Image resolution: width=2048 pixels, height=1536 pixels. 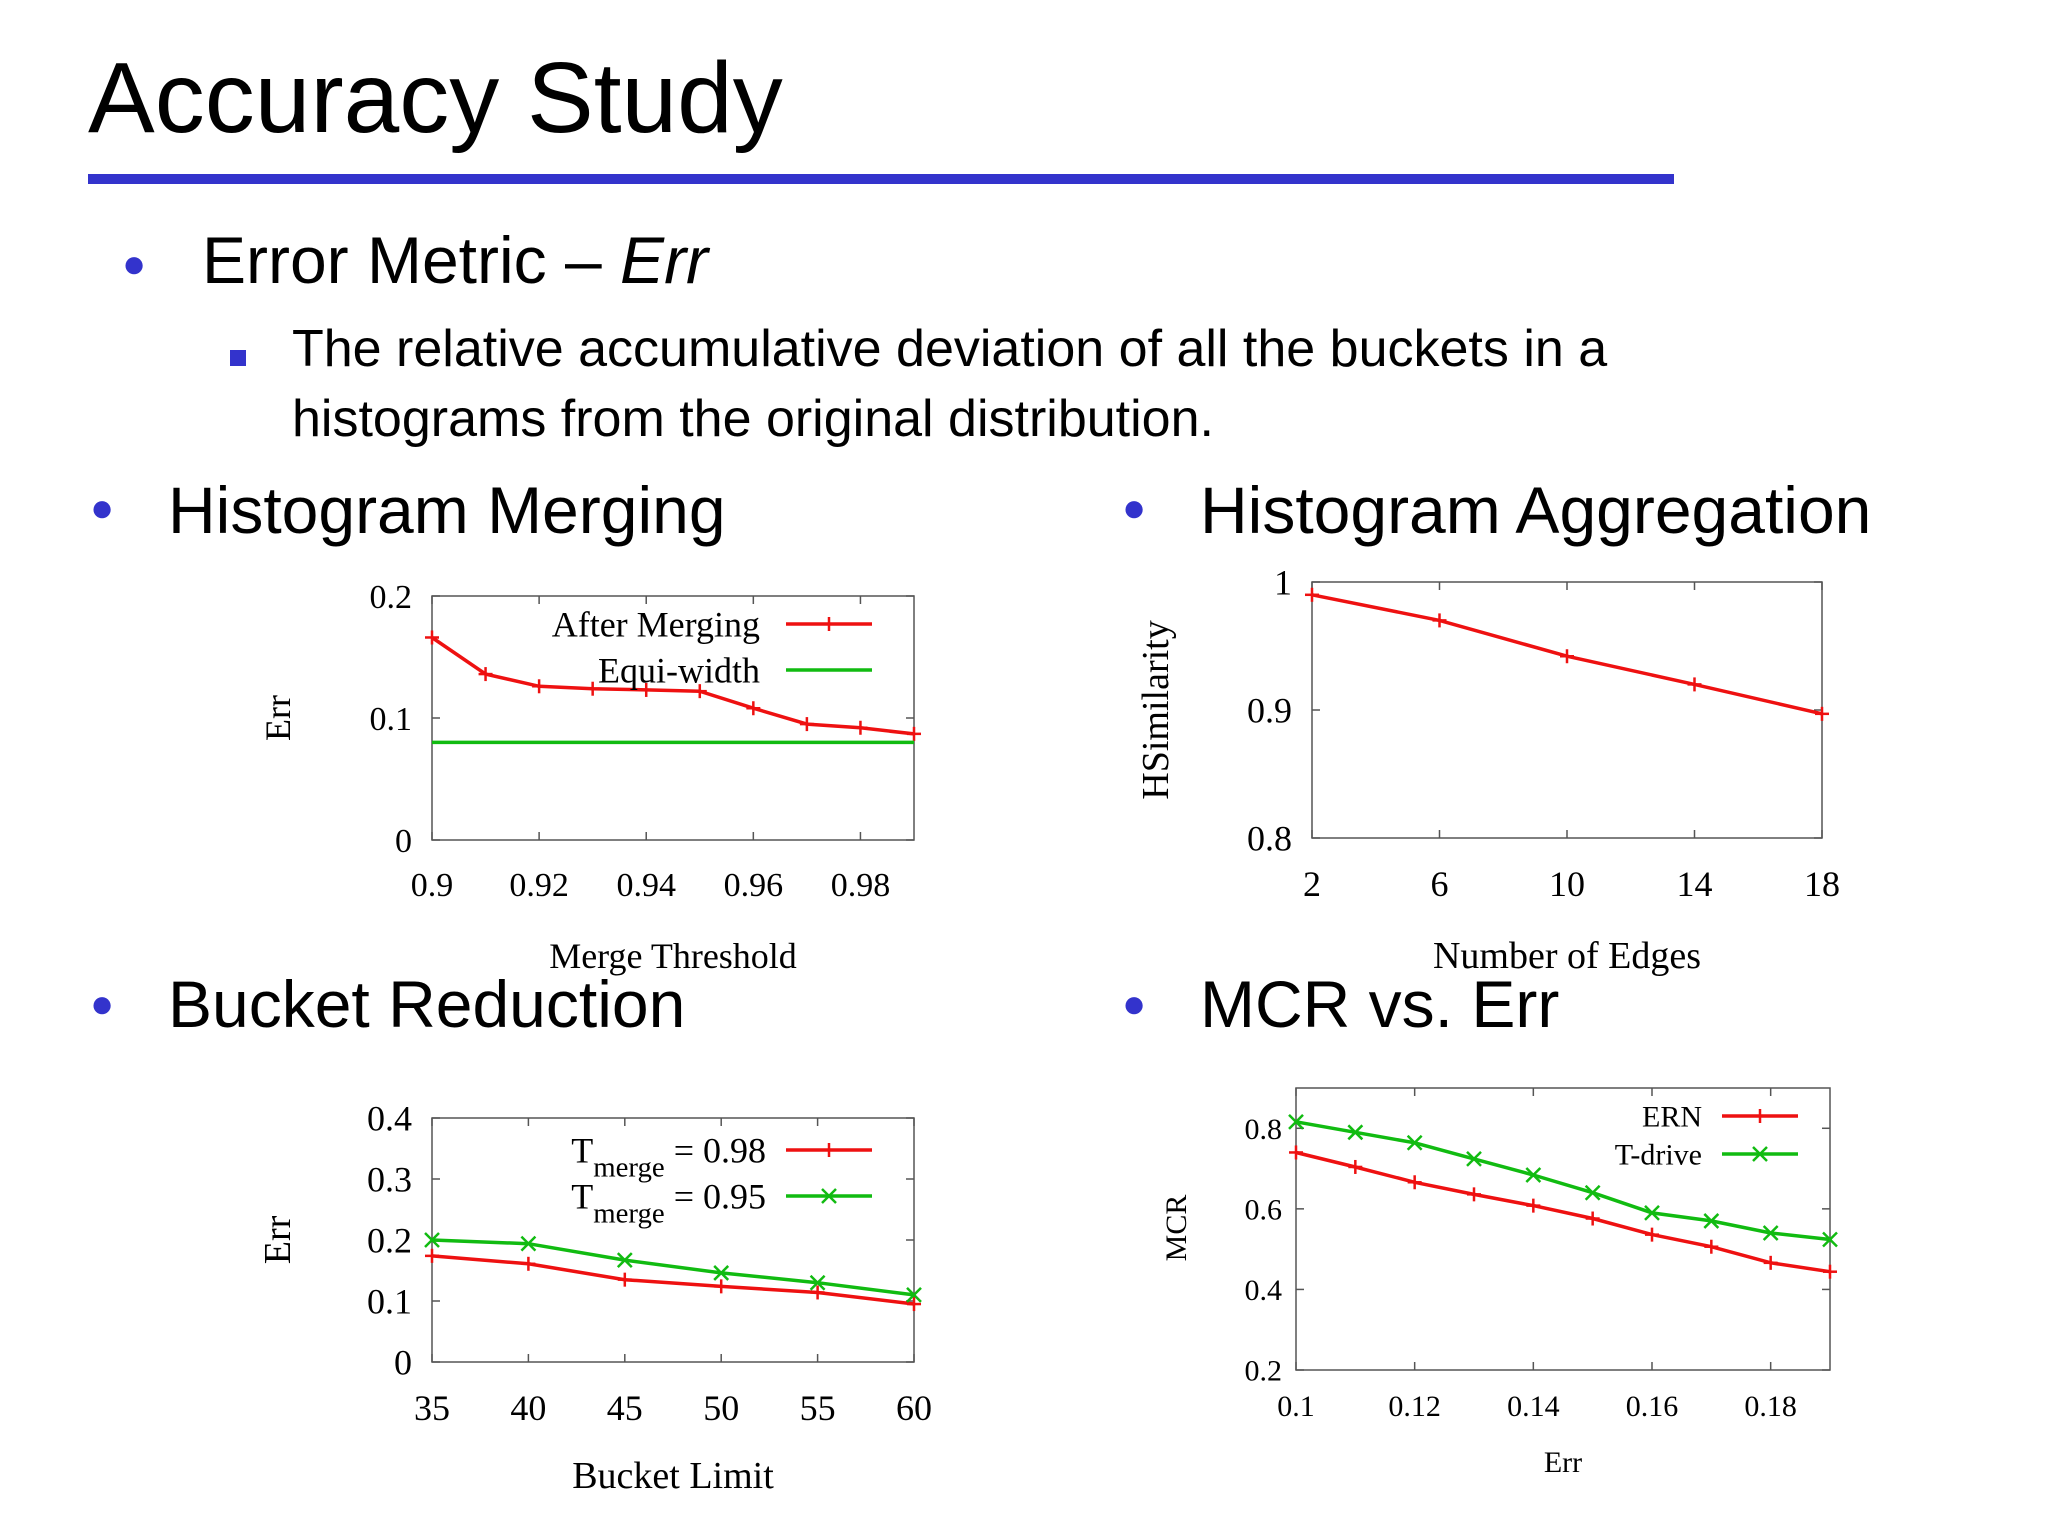 What do you see at coordinates (1658, 1155) in the screenshot?
I see `legend-label: T-drive` at bounding box center [1658, 1155].